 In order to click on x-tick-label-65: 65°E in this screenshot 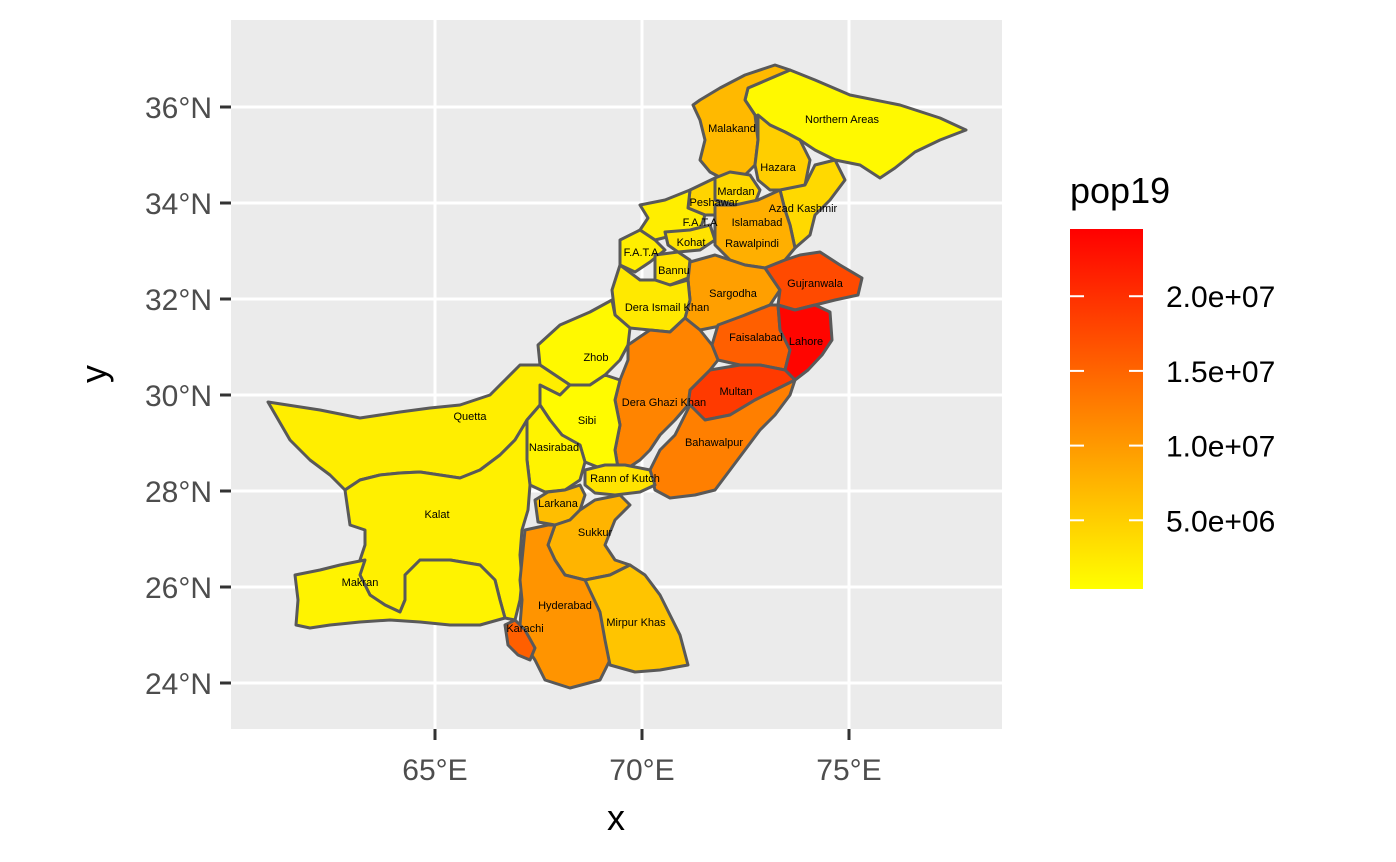, I will do `click(434, 770)`.